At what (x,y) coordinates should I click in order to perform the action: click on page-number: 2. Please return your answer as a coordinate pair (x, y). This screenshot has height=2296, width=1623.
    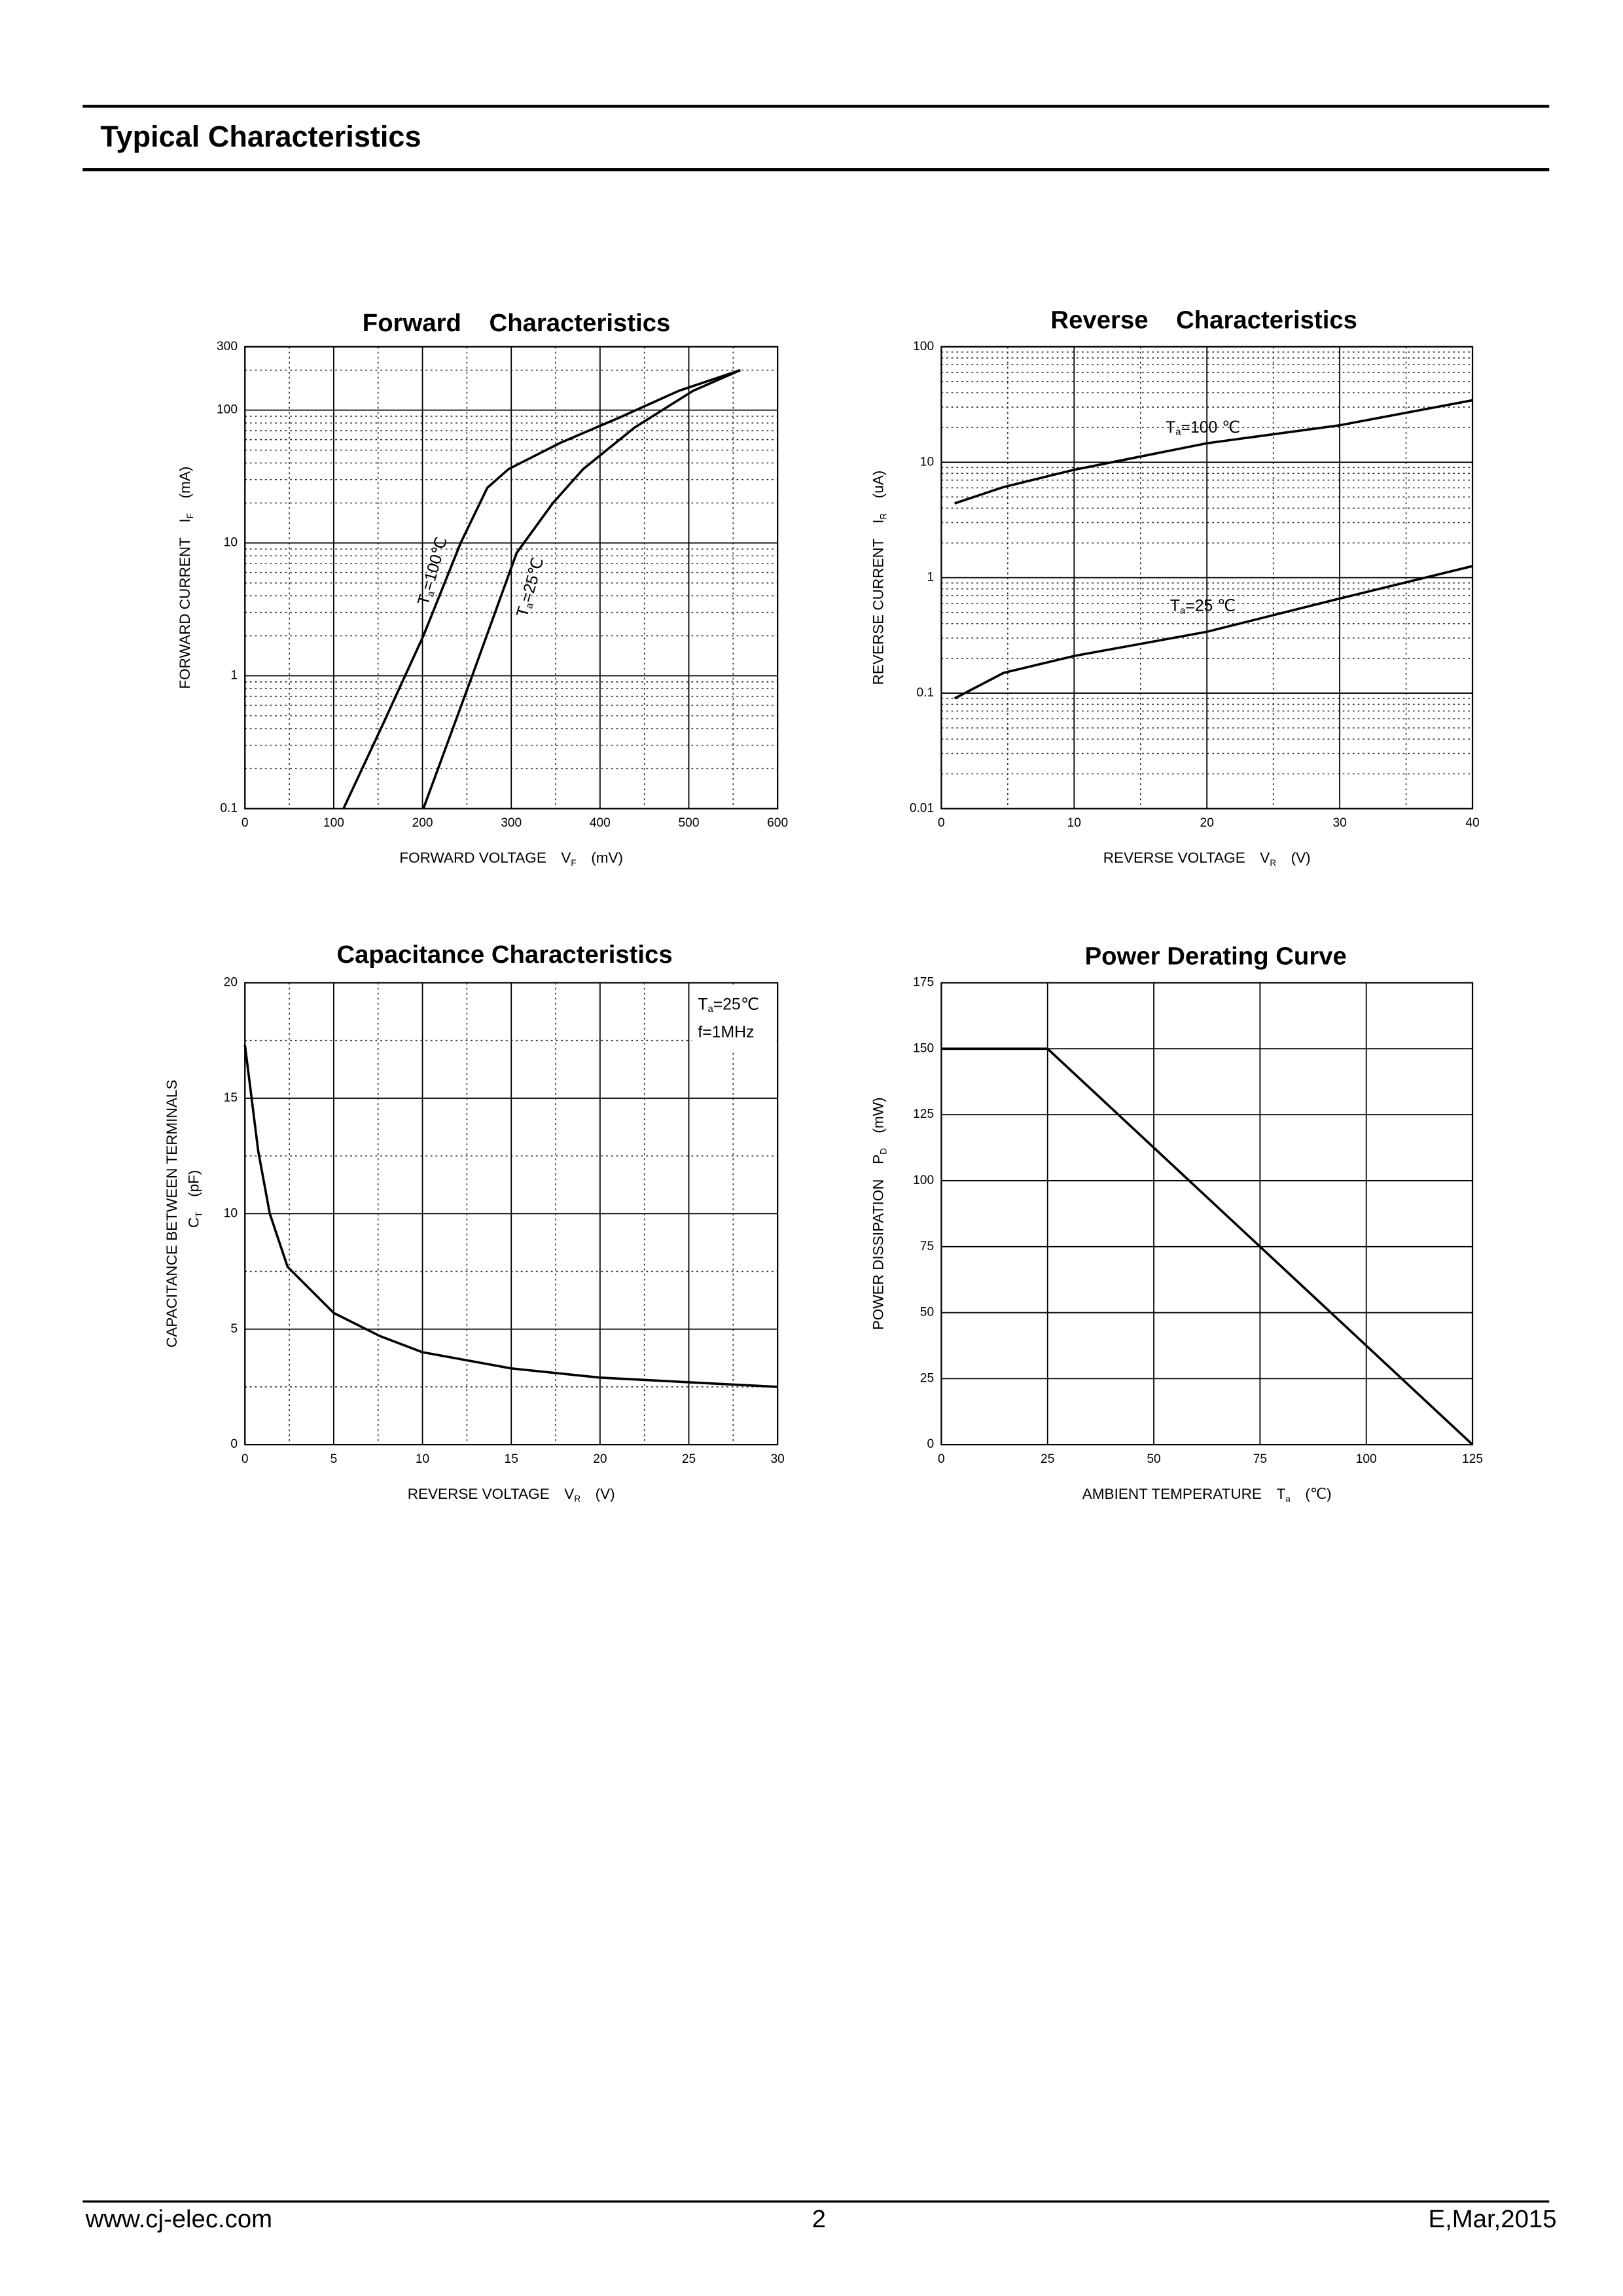
    Looking at the image, I should click on (819, 2219).